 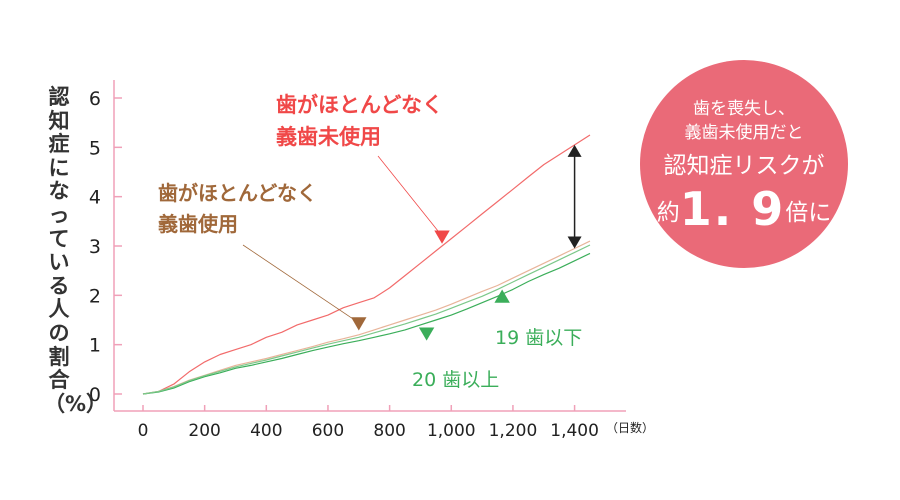 What do you see at coordinates (630, 427) in the screenshot?
I see `x-axis-unit-label: （日数）` at bounding box center [630, 427].